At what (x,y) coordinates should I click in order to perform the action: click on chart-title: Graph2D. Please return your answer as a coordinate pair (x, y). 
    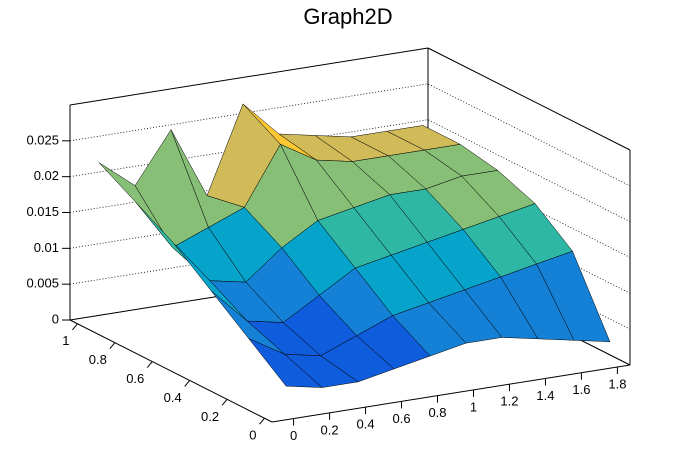
    Looking at the image, I should click on (347, 16).